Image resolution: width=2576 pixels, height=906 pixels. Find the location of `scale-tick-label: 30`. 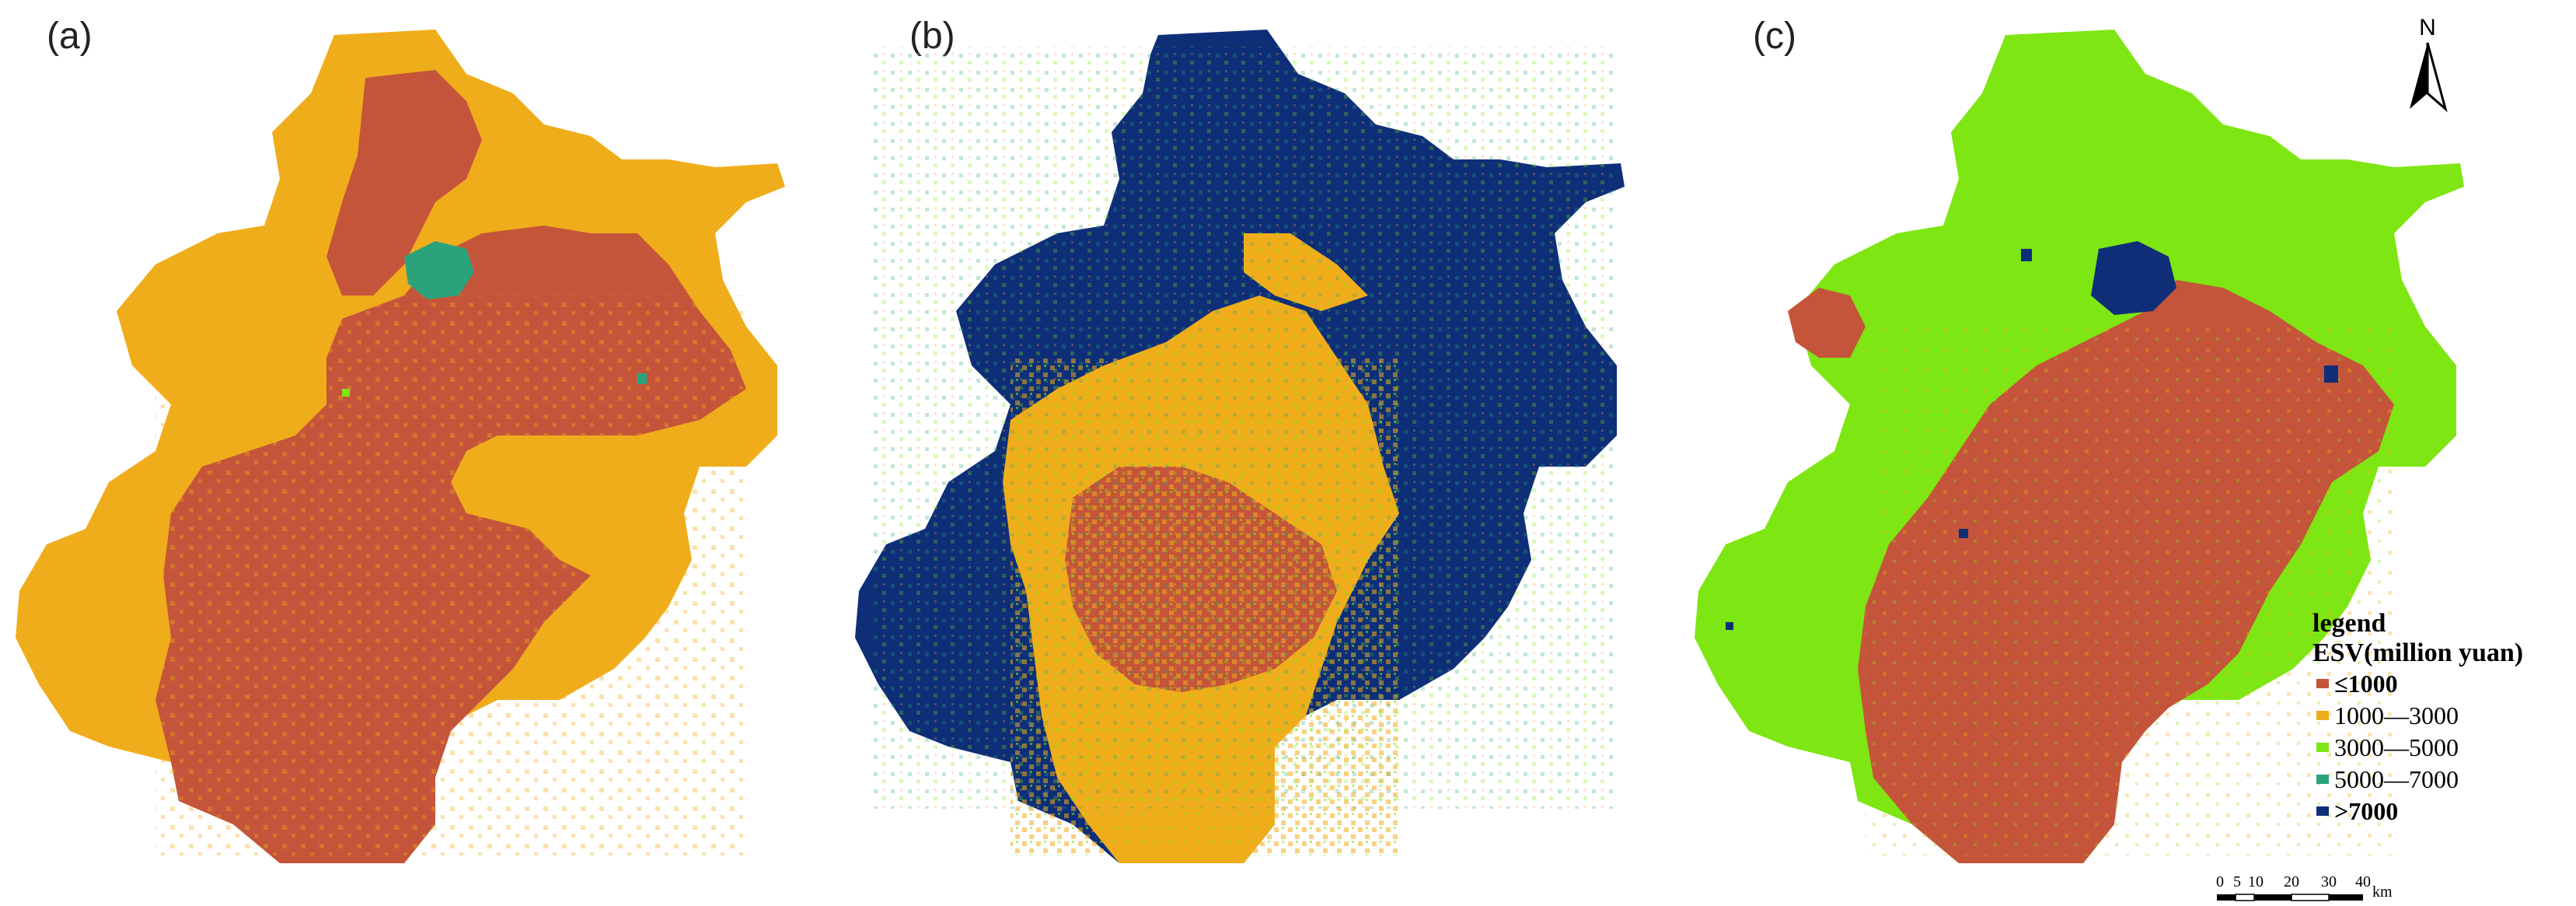

scale-tick-label: 30 is located at coordinates (2329, 881).